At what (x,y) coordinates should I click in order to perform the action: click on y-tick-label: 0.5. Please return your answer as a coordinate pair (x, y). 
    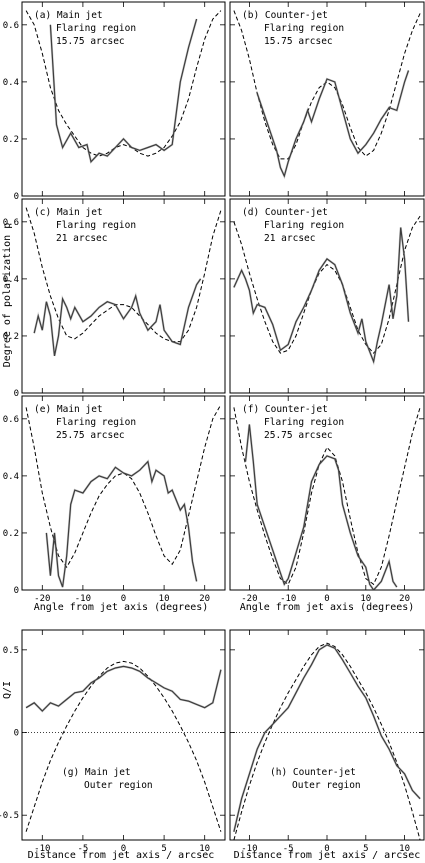
    Looking at the image, I should click on (11, 651).